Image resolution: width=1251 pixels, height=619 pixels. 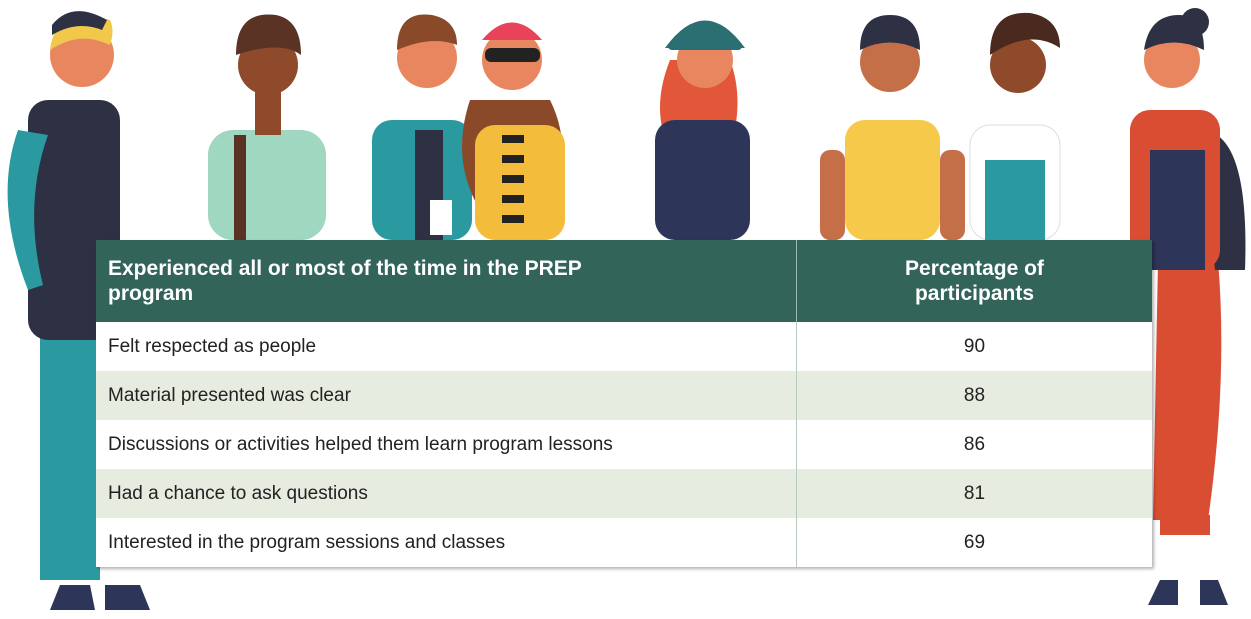 What do you see at coordinates (974, 542) in the screenshot?
I see `row-value: 69` at bounding box center [974, 542].